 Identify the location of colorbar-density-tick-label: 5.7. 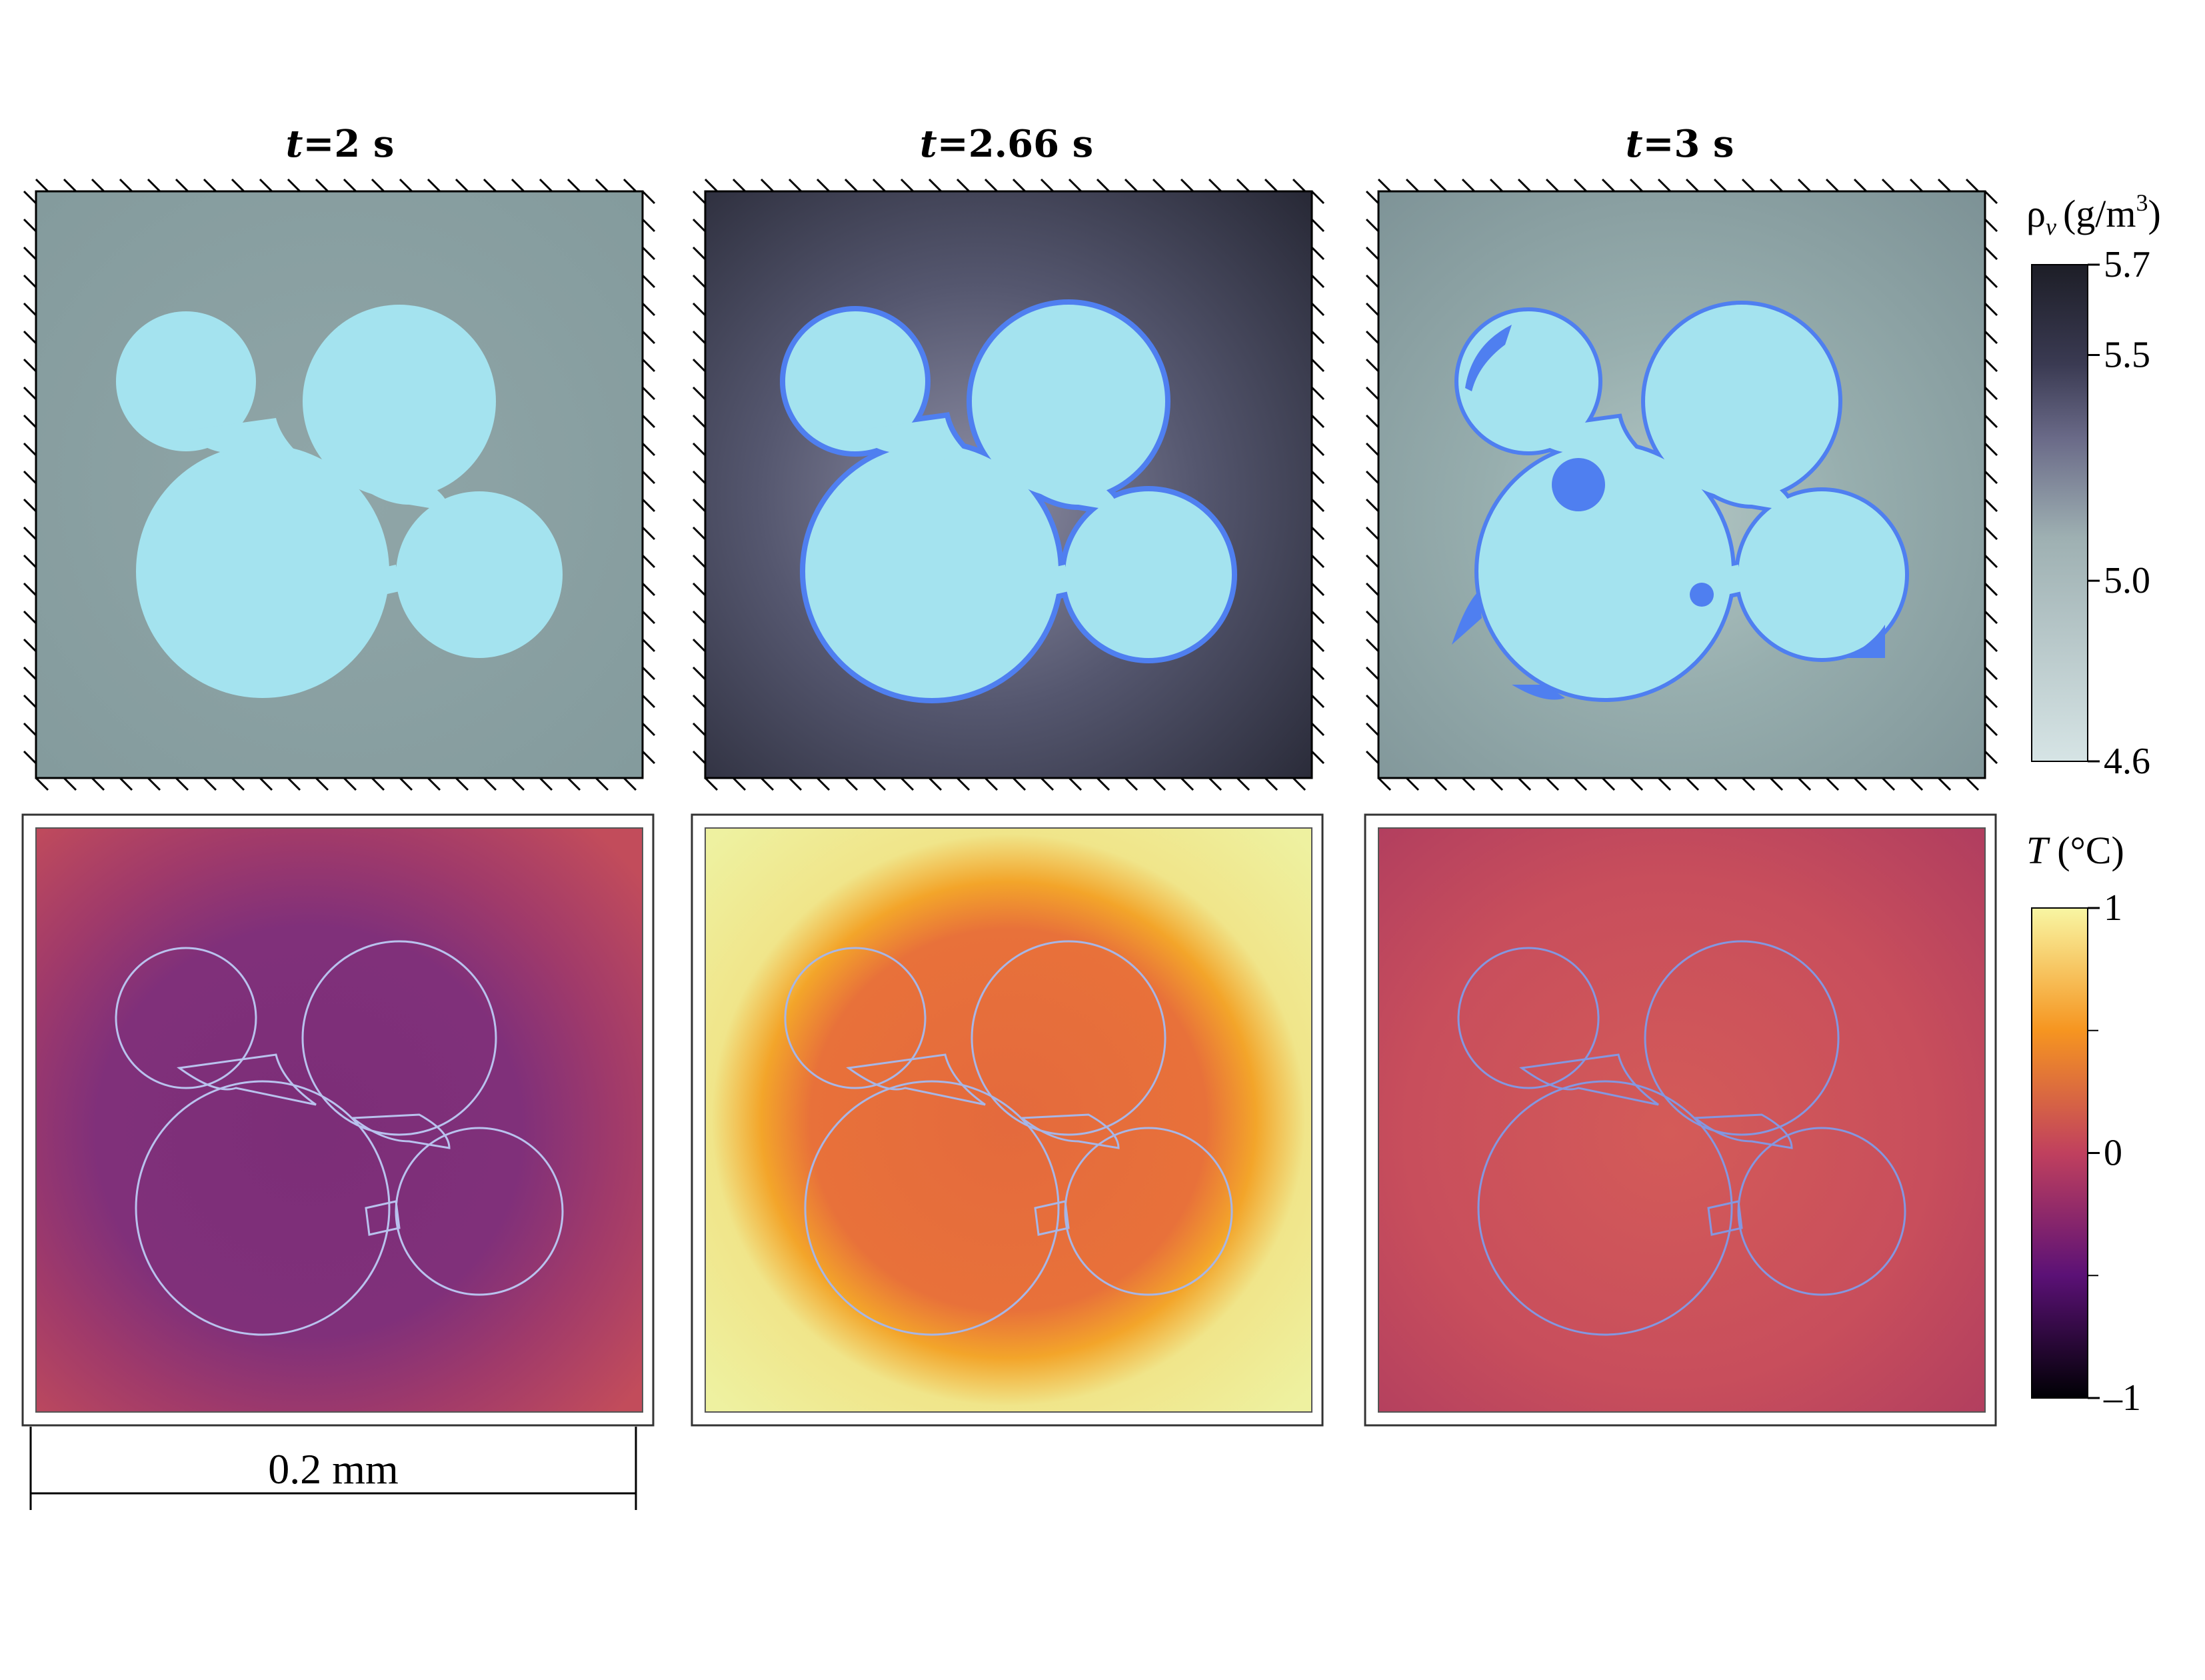
(2127, 264).